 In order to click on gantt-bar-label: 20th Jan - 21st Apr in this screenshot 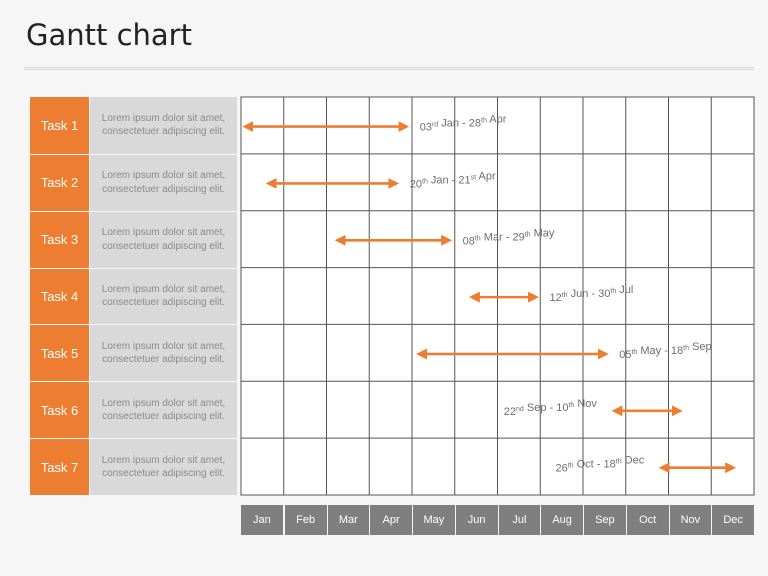, I will do `click(453, 180)`.